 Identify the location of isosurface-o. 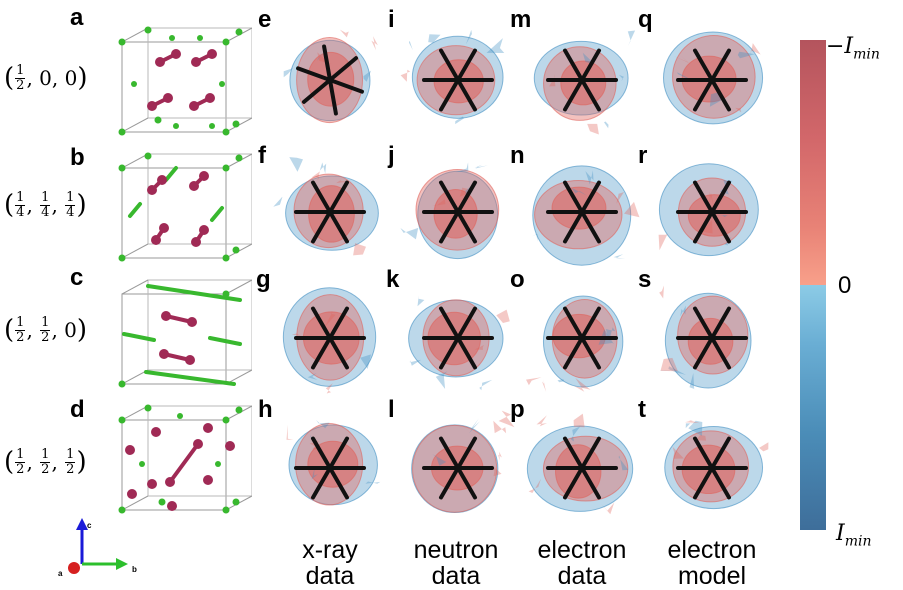
(575, 343).